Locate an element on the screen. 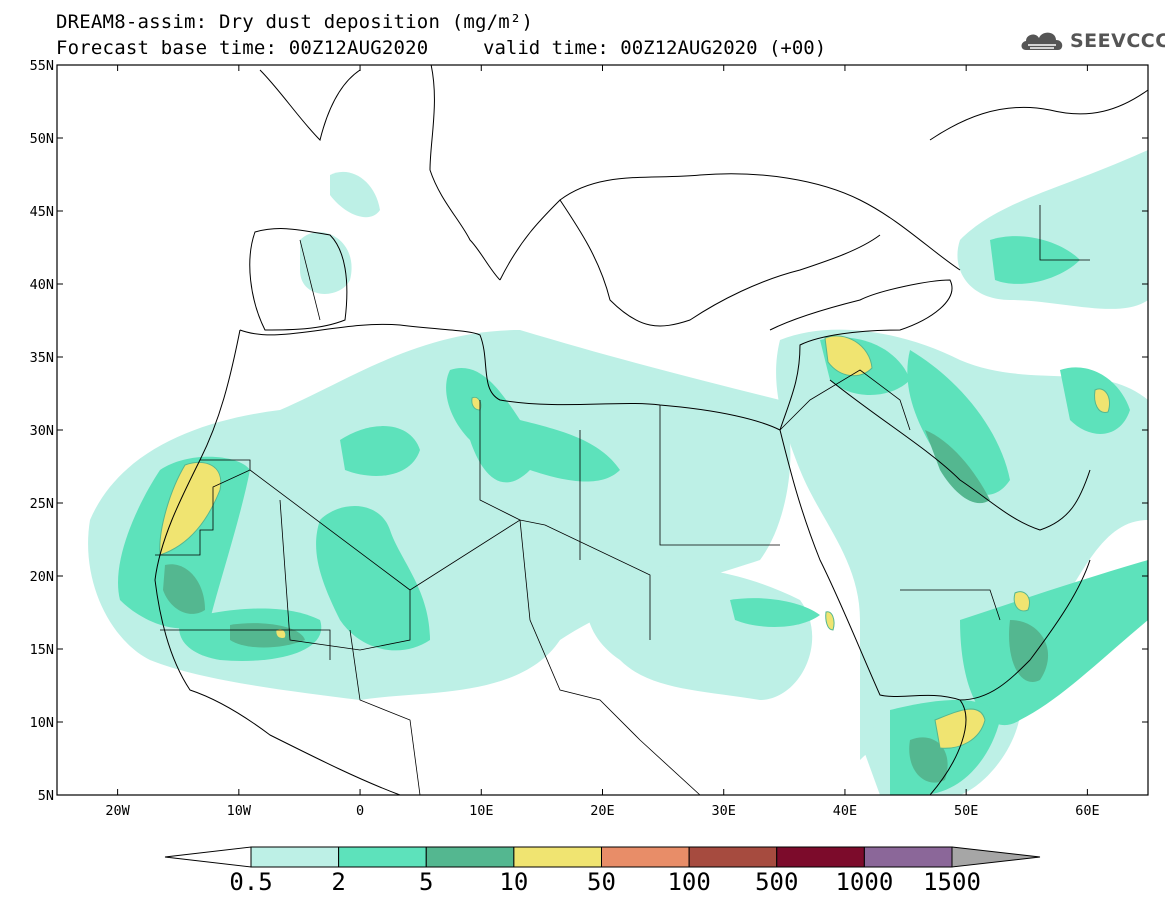 This screenshot has width=1165, height=907. colorbar-label: 50 is located at coordinates (601, 882).